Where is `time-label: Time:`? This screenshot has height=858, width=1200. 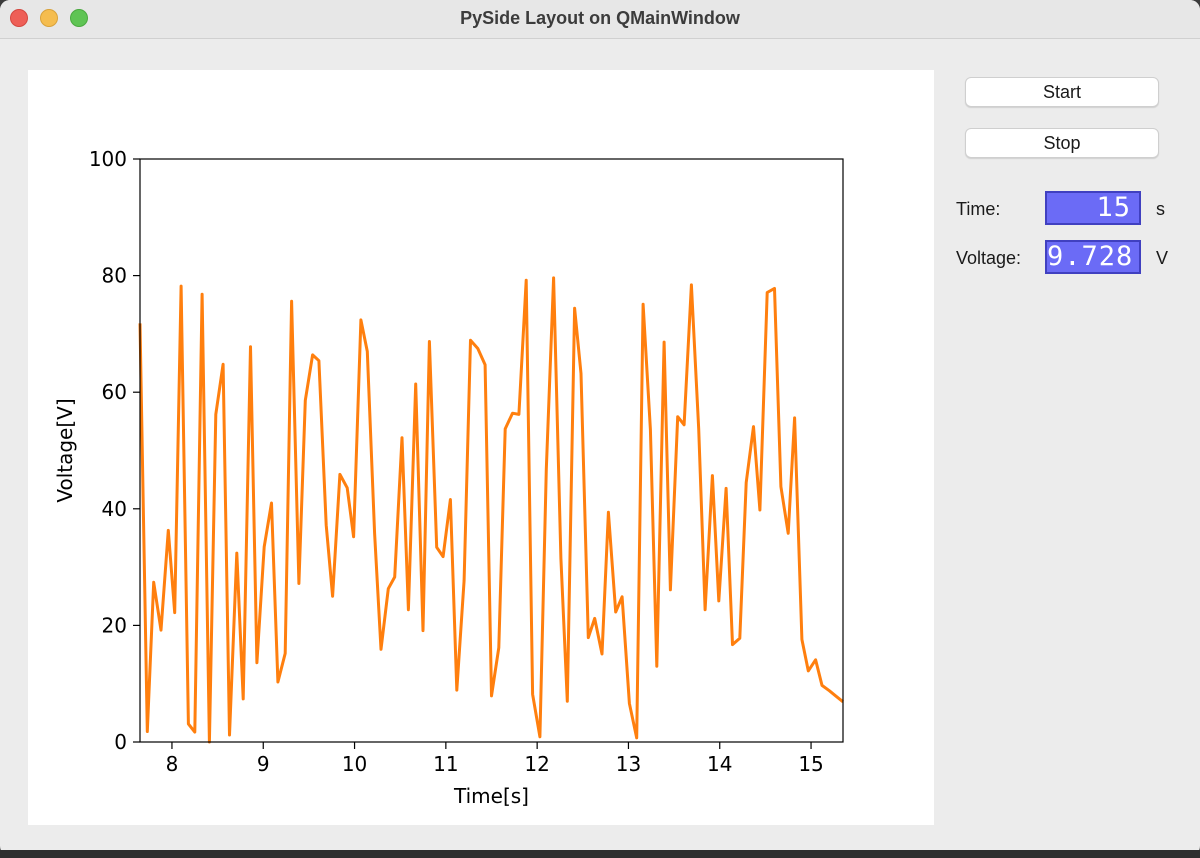 time-label: Time: is located at coordinates (978, 209).